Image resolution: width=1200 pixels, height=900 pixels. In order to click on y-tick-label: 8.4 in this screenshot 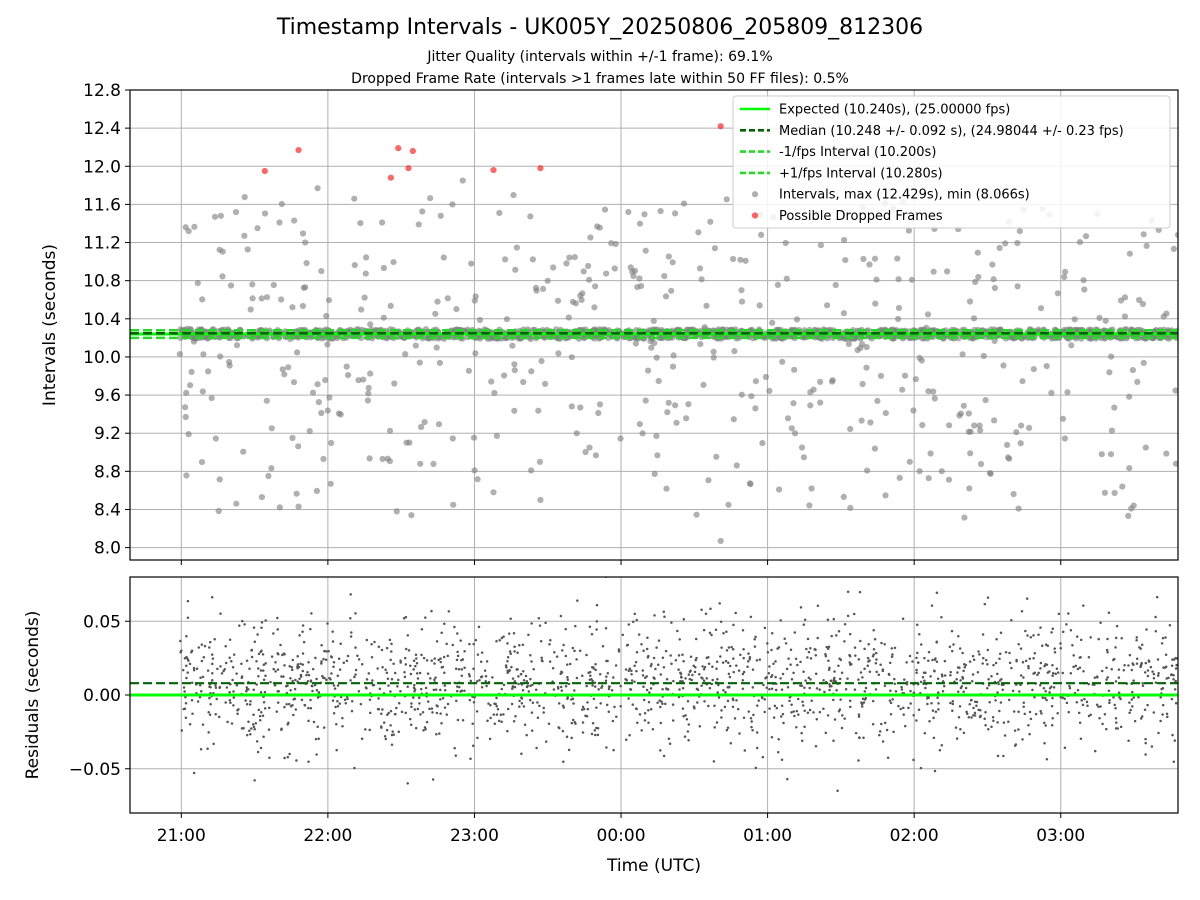, I will do `click(107, 510)`.